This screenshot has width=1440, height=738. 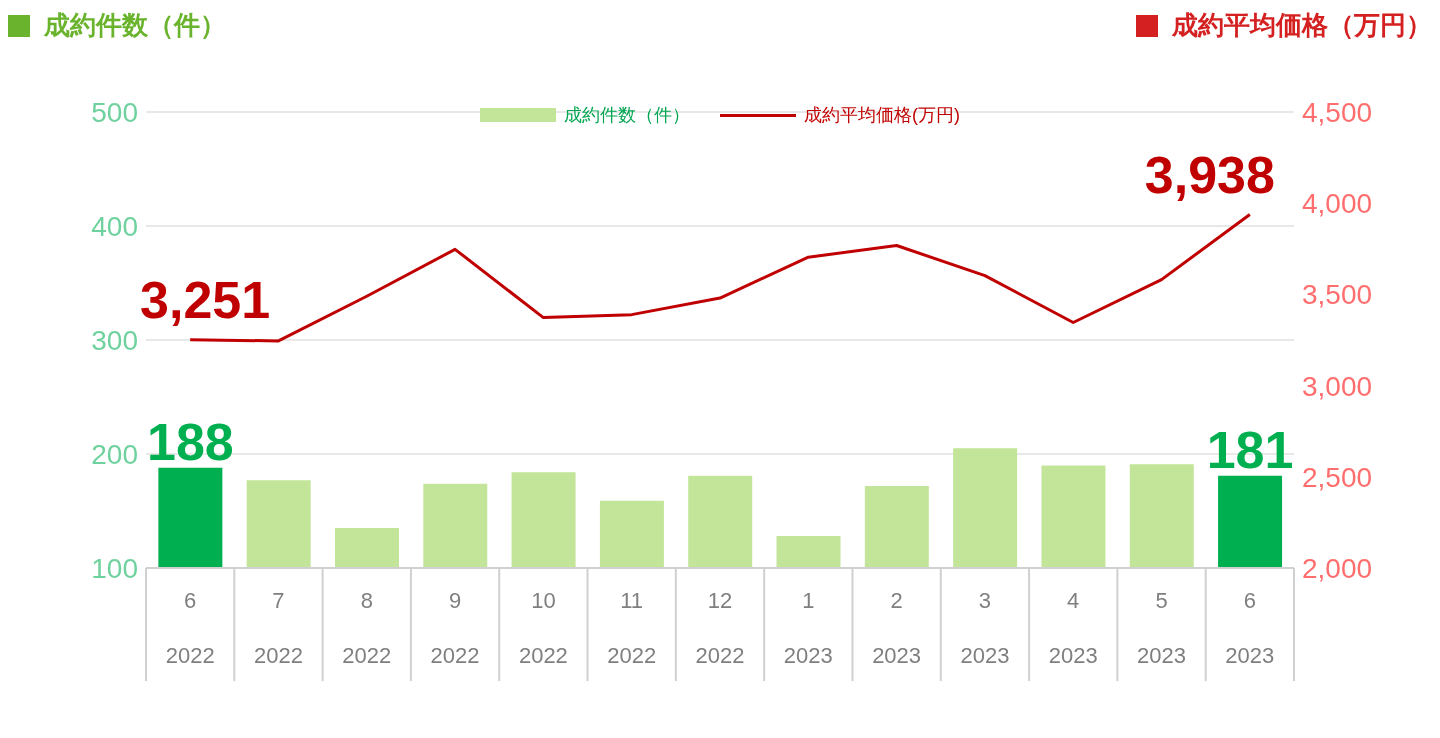 I want to click on data-label: 188, so click(x=190, y=441).